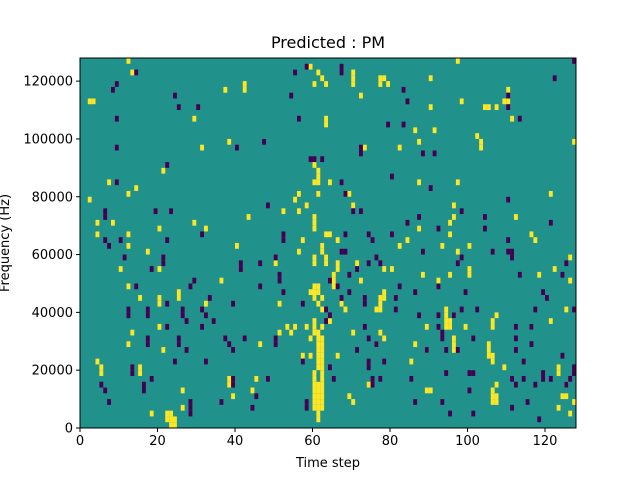  What do you see at coordinates (6, 243) in the screenshot?
I see `y-axis-label: Frequency (Hz)` at bounding box center [6, 243].